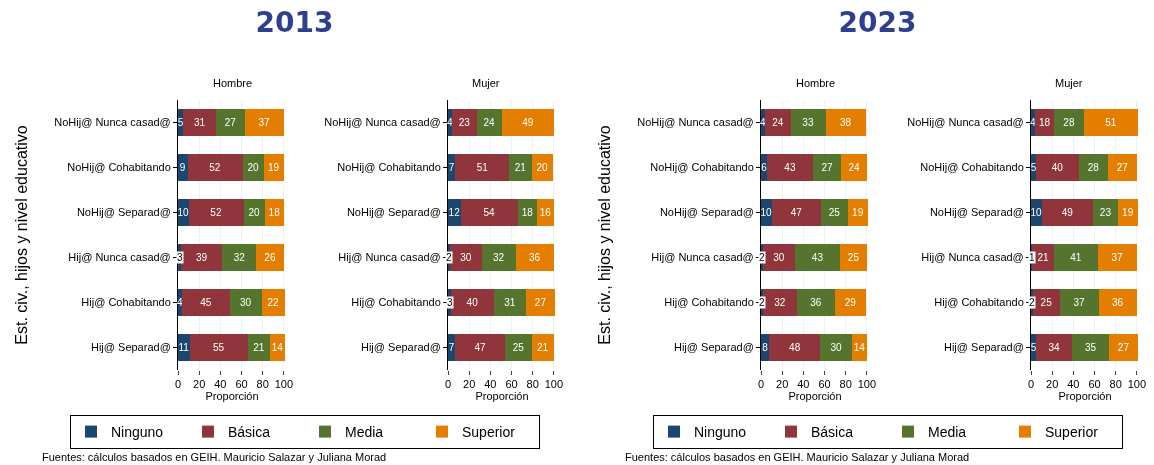  What do you see at coordinates (545, 212) in the screenshot?
I see `data-label: 16` at bounding box center [545, 212].